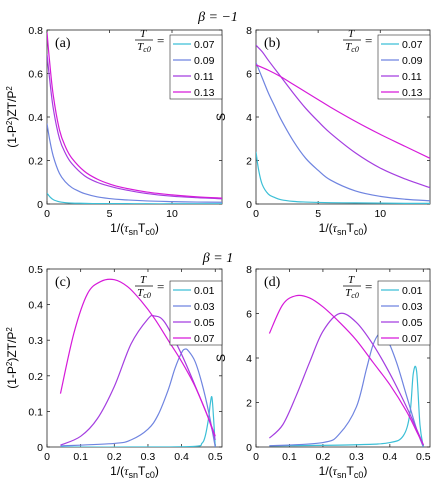 The width and height of the screenshot is (436, 491). What do you see at coordinates (272, 43) in the screenshot?
I see `panel-label: (b)` at bounding box center [272, 43].